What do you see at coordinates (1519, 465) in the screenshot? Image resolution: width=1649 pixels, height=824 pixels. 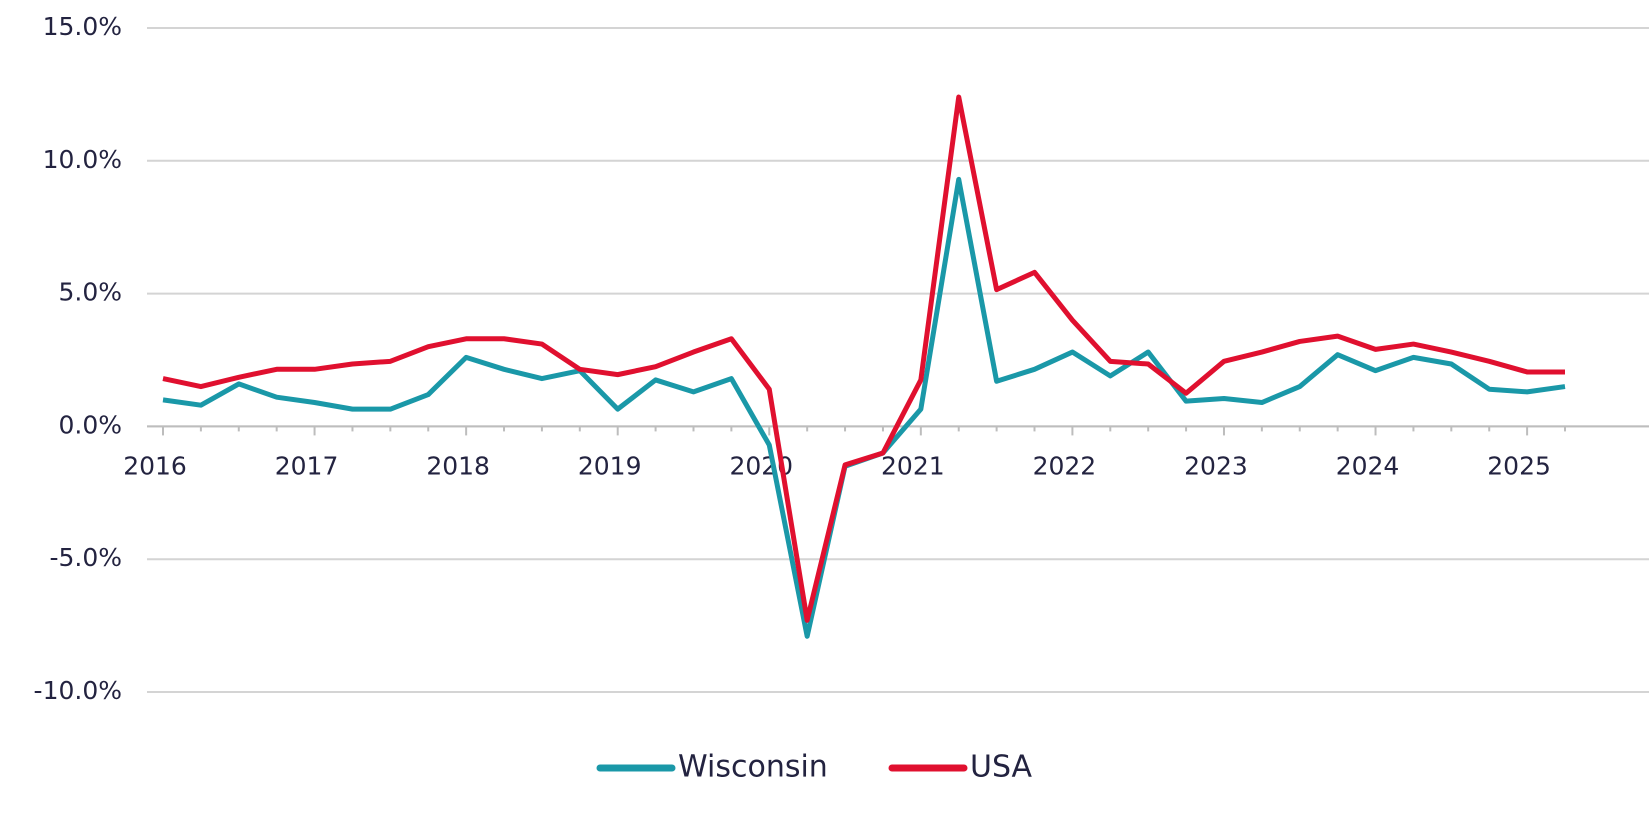 I see `x-tick-label: 2025` at bounding box center [1519, 465].